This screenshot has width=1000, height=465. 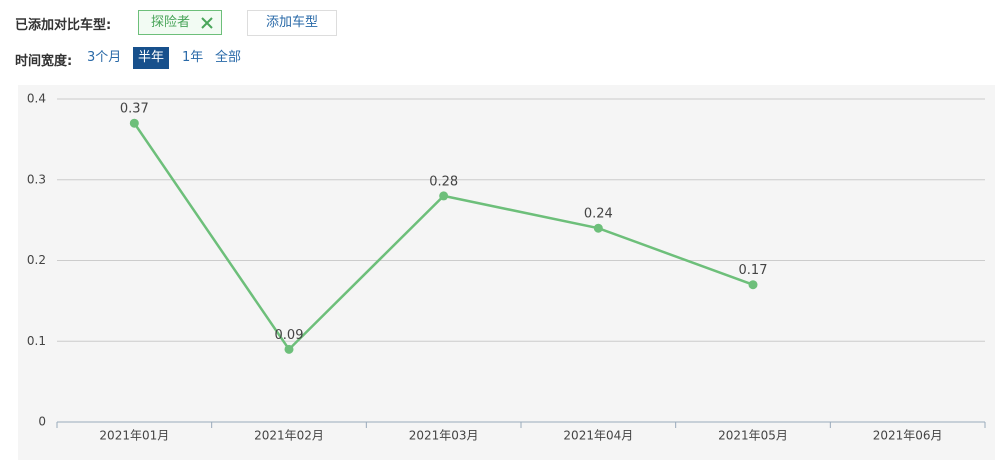 I want to click on x-tick-label: 2021年03月, so click(x=444, y=436).